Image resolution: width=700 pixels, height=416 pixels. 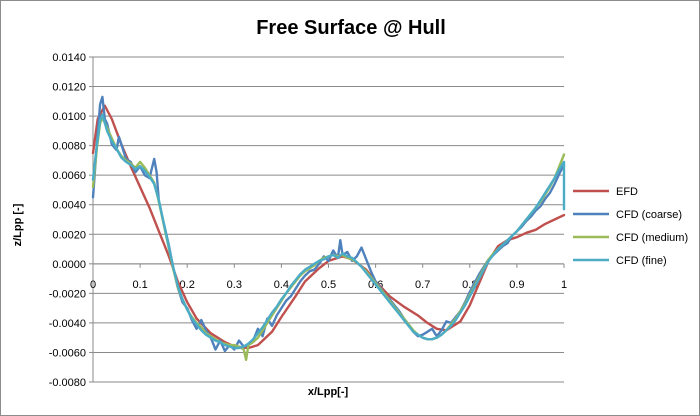 I want to click on y-tick-label: -0.0040, so click(x=67, y=324).